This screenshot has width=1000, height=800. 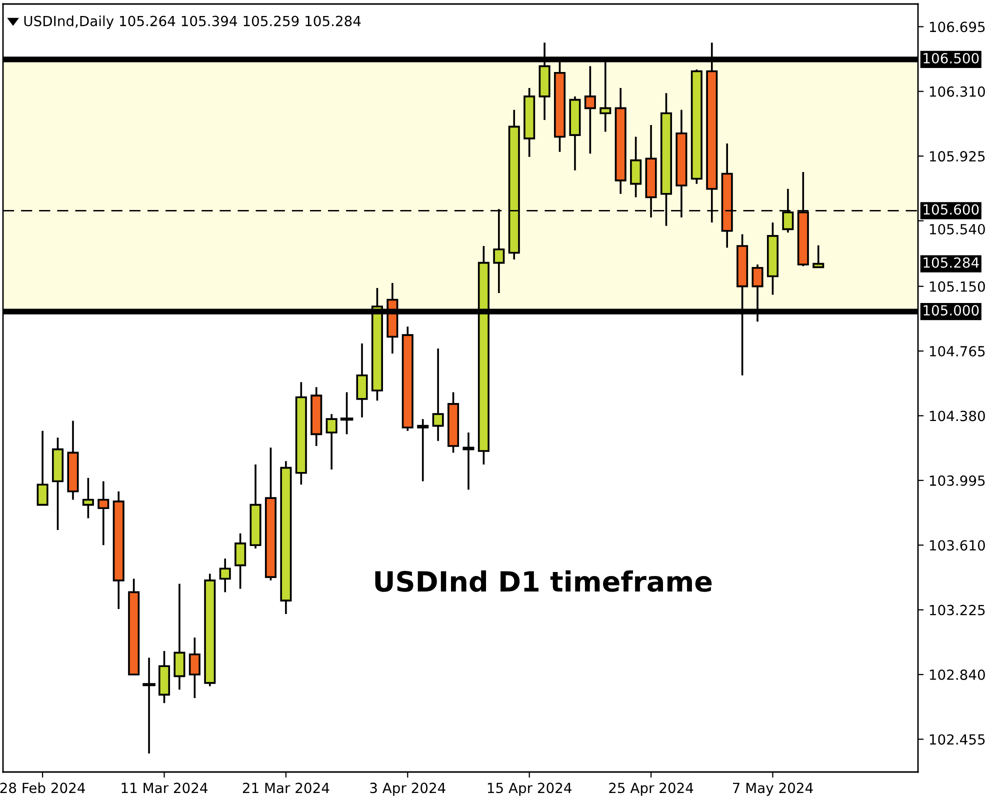 I want to click on text: USDInd,Daily 105.264 105.394 105.259 105.284, so click(x=192, y=22).